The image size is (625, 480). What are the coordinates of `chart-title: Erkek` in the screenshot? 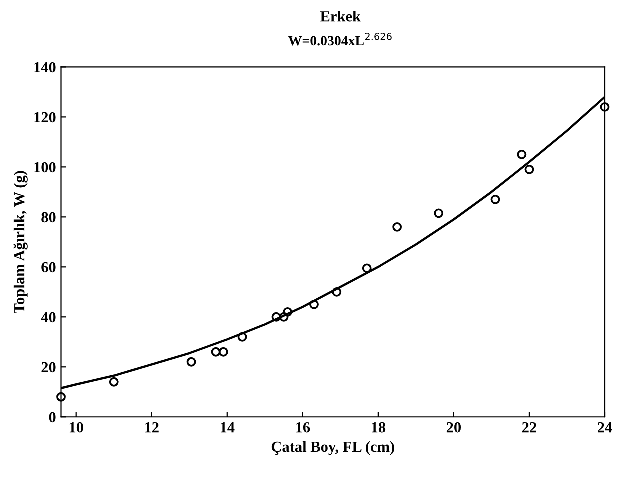 It's located at (340, 16).